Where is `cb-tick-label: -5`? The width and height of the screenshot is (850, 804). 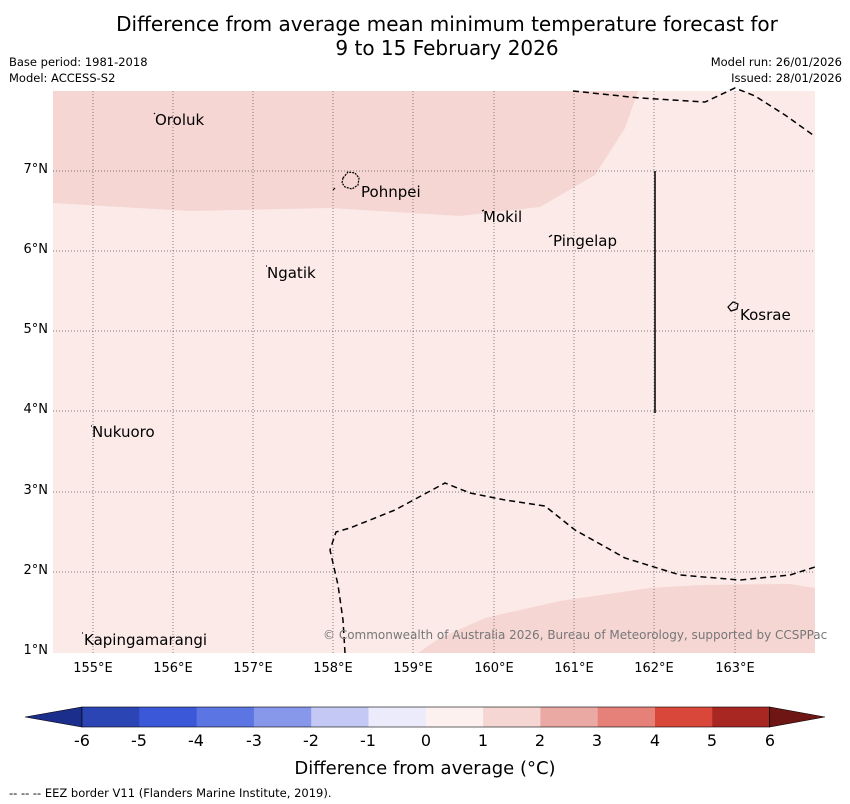 cb-tick-label: -5 is located at coordinates (139, 740).